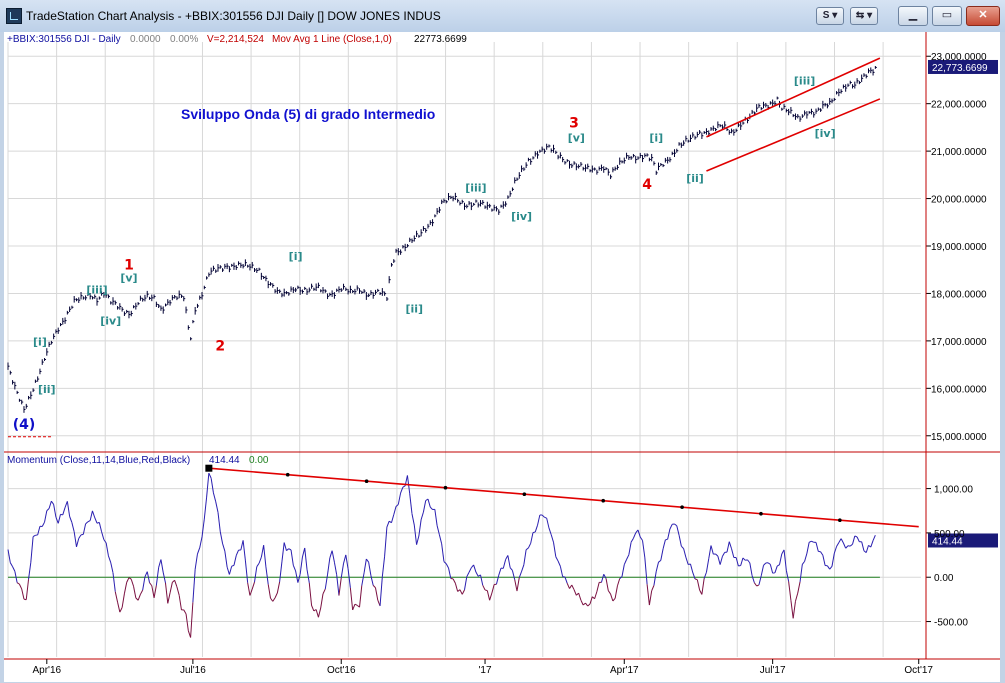 This screenshot has width=1005, height=683. I want to click on wave-label: [v], so click(128, 278).